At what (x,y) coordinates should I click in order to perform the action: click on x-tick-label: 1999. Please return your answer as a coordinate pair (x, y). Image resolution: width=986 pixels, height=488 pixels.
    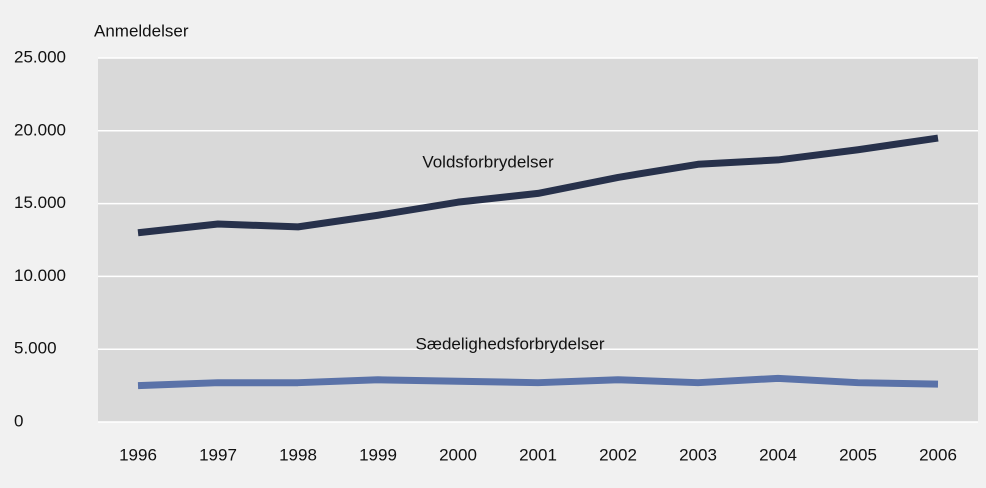
    Looking at the image, I should click on (378, 454).